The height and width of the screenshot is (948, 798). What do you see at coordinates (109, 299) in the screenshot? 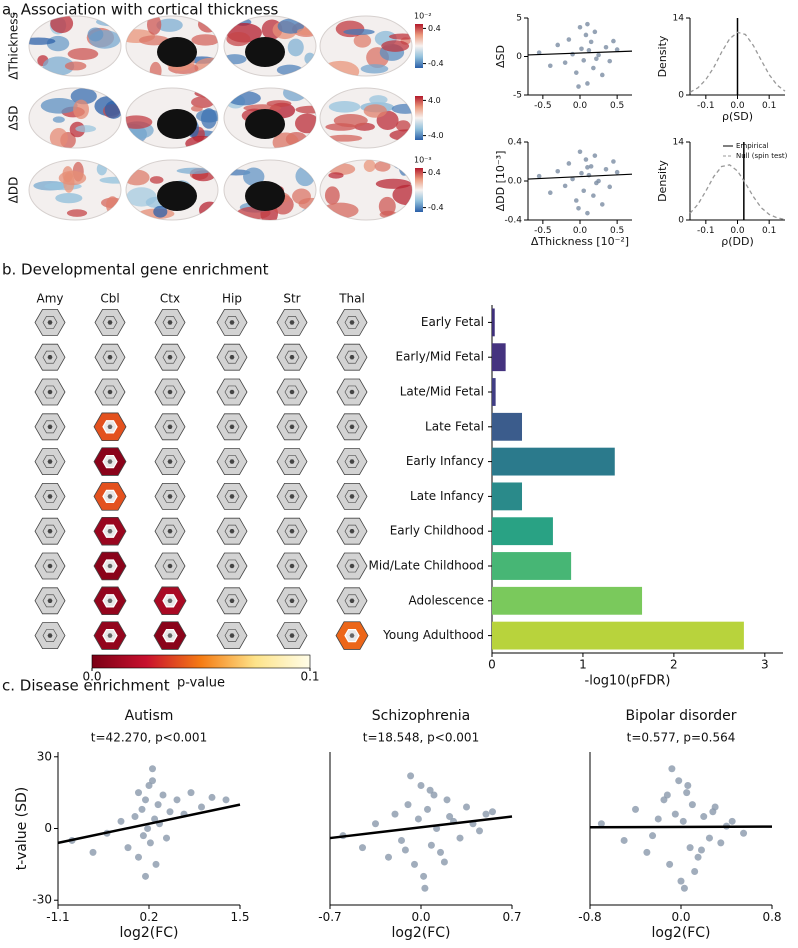
I see `column-label: Cbl` at bounding box center [109, 299].